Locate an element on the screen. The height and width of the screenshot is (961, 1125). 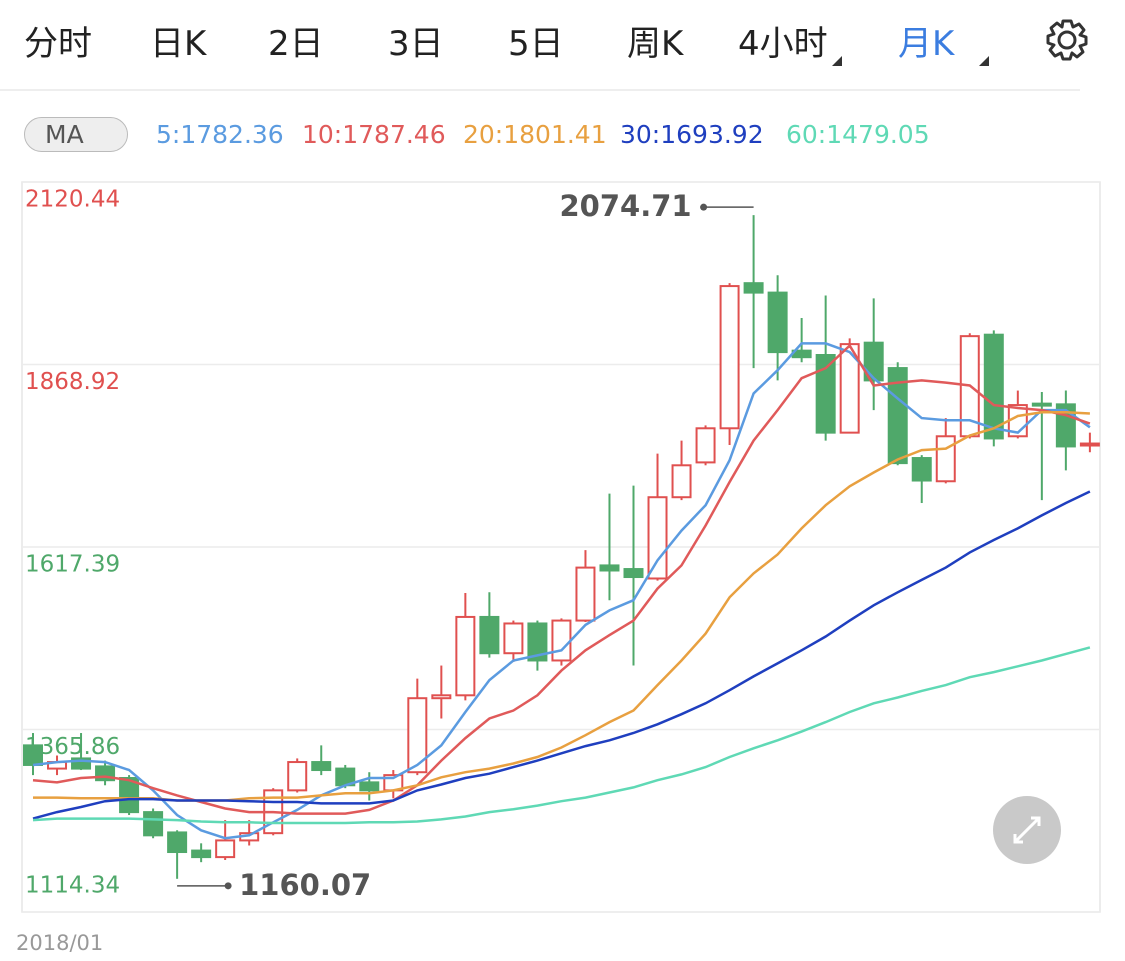
y-tick-label: 1114.34 is located at coordinates (72, 886).